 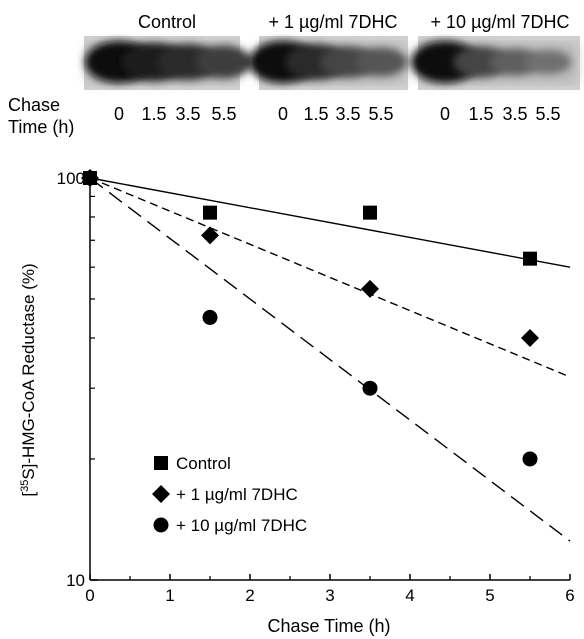 I want to click on x-ticks: 0 1 2 3 4 5 6, so click(x=330, y=589).